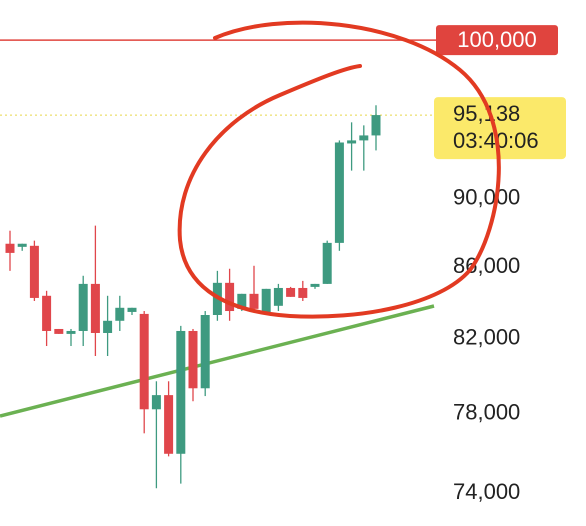 The image size is (586, 526). I want to click on y-tick-label: 74,000, so click(486, 491).